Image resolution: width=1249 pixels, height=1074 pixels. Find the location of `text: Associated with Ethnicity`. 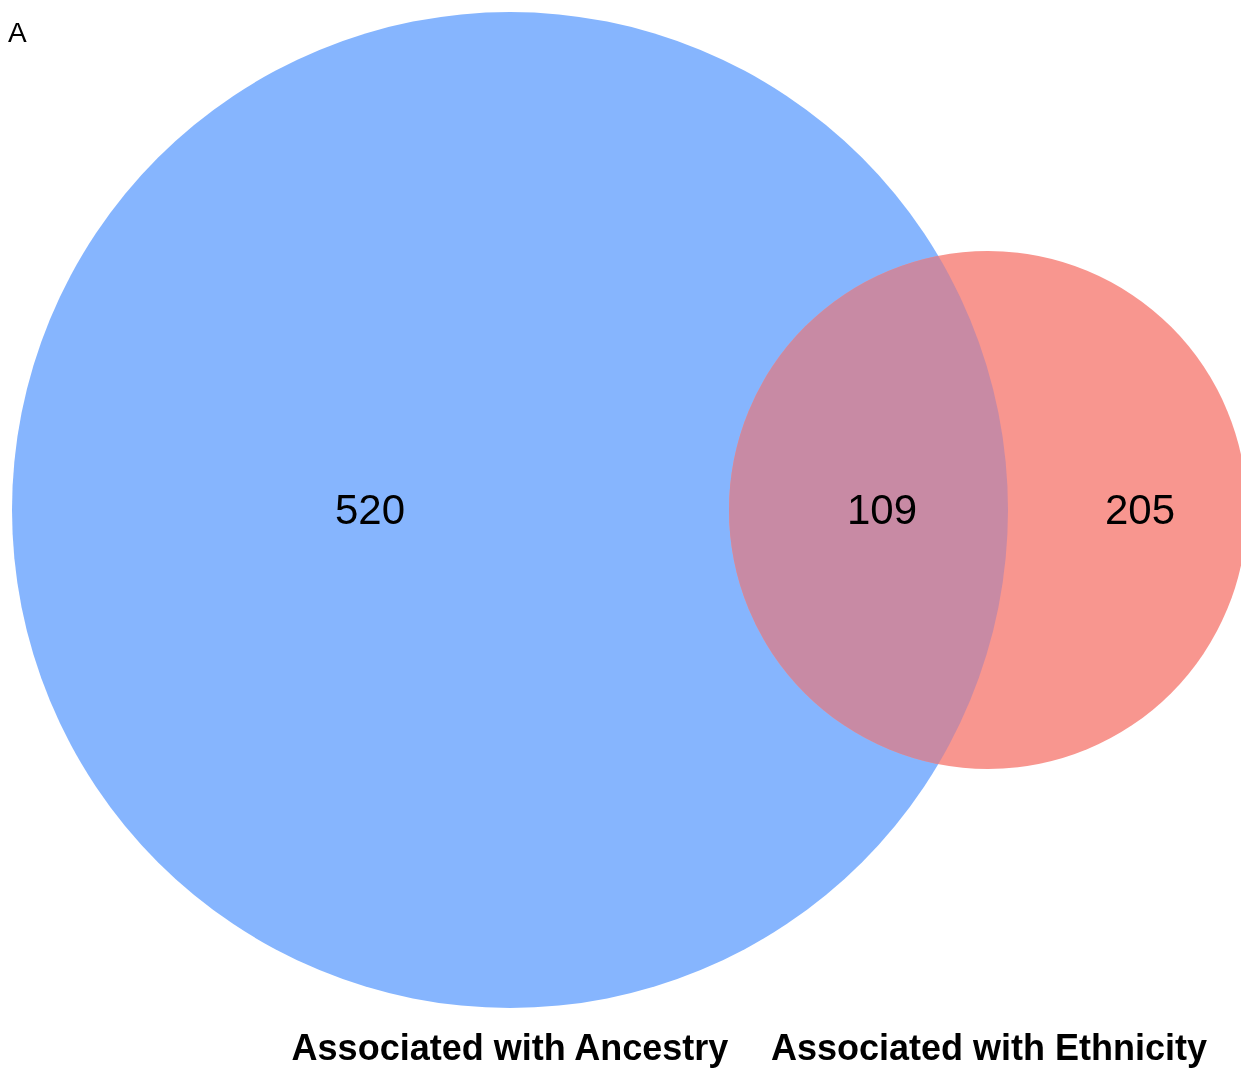

text: Associated with Ethnicity is located at coordinates (989, 1047).